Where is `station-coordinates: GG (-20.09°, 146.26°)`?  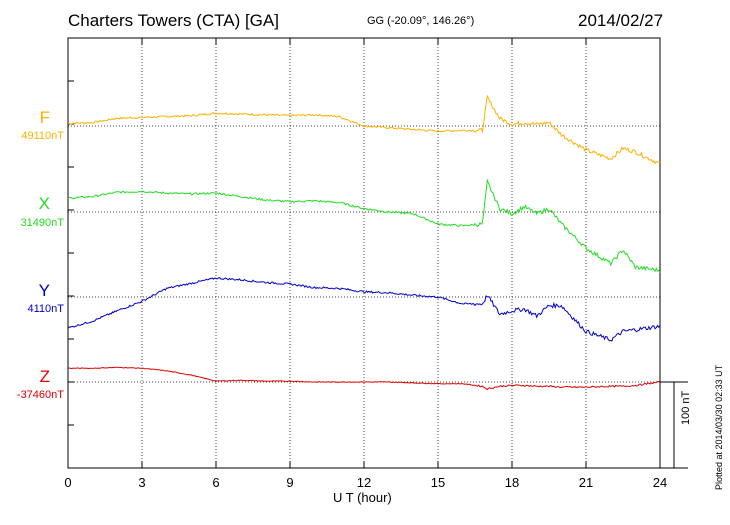
station-coordinates: GG (-20.09°, 146.26°) is located at coordinates (421, 21).